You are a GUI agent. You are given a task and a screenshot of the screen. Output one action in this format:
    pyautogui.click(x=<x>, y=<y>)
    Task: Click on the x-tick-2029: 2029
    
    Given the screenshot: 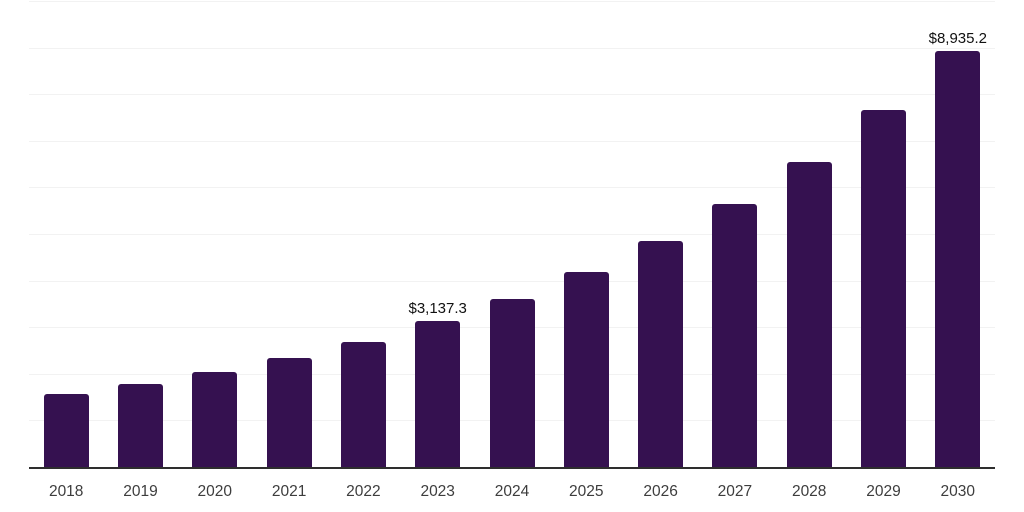 What is the action you would take?
    pyautogui.click(x=883, y=491)
    